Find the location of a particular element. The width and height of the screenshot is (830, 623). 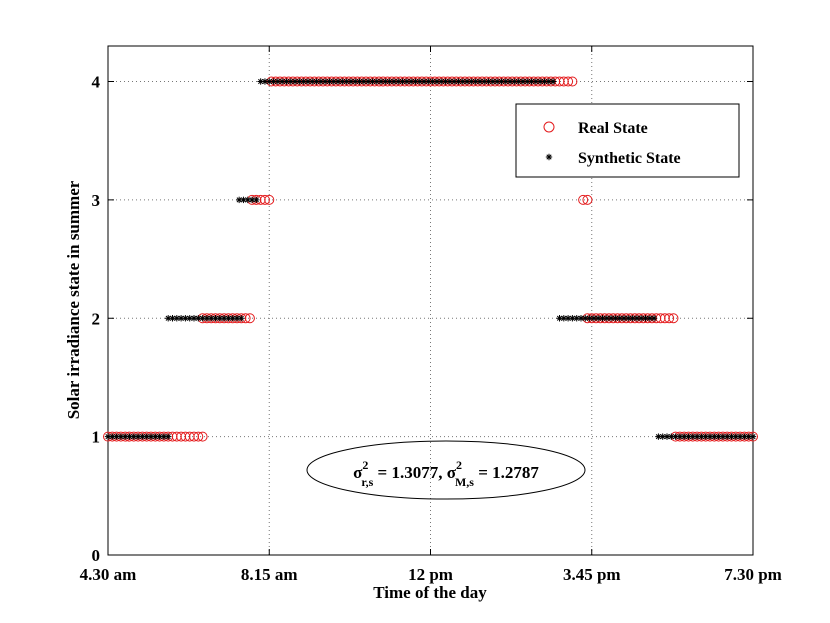

value-real: 1.3077 is located at coordinates (414, 472).